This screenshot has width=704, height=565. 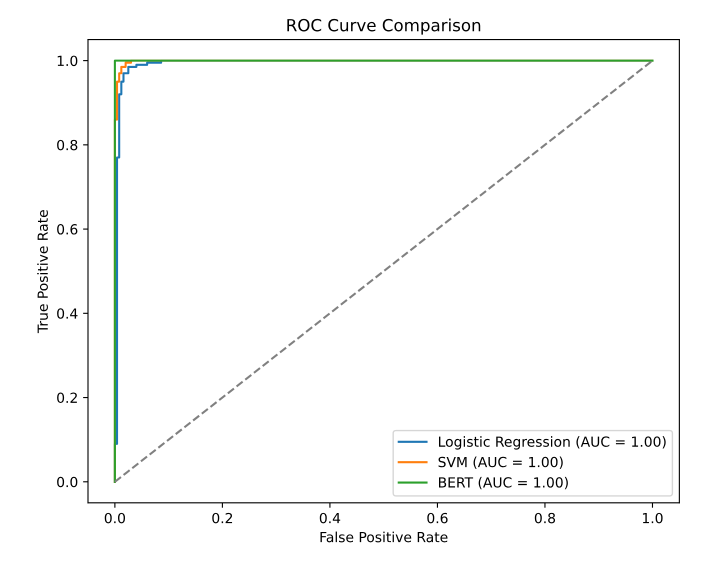 What do you see at coordinates (652, 518) in the screenshot?
I see `x-tick-label: 1.0` at bounding box center [652, 518].